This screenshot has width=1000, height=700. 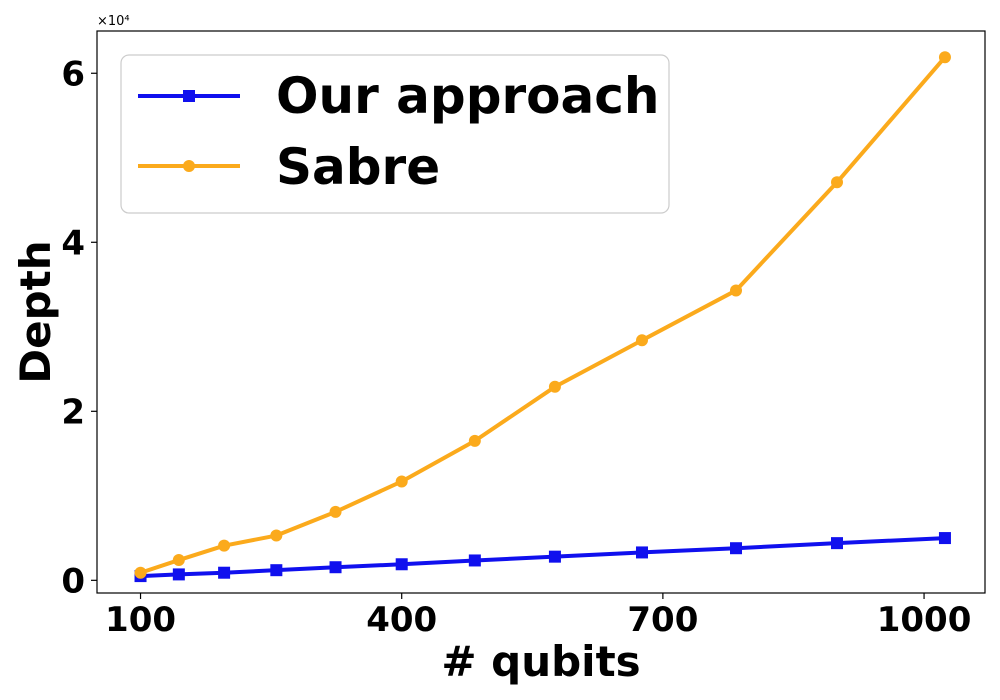 What do you see at coordinates (73, 412) in the screenshot?
I see `y-tick-label: 2` at bounding box center [73, 412].